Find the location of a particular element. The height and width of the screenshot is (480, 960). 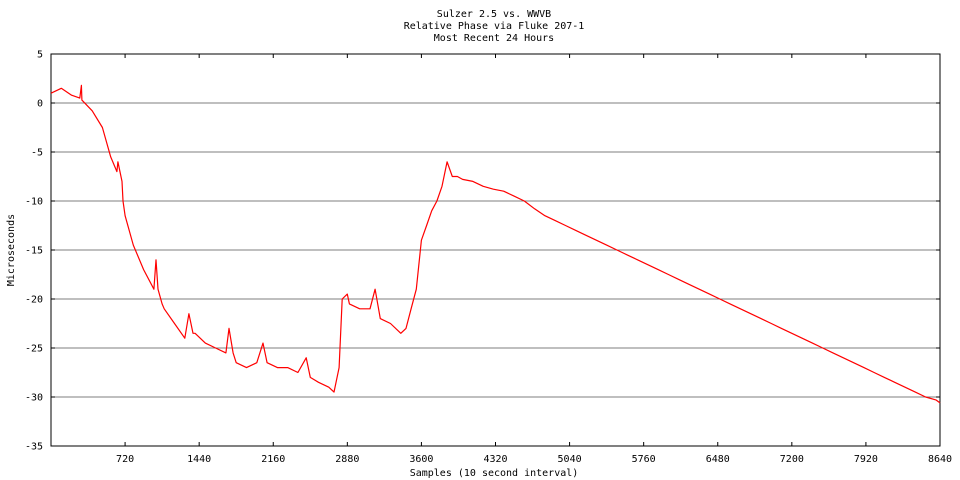

x-tick-label: 7920 is located at coordinates (866, 459).